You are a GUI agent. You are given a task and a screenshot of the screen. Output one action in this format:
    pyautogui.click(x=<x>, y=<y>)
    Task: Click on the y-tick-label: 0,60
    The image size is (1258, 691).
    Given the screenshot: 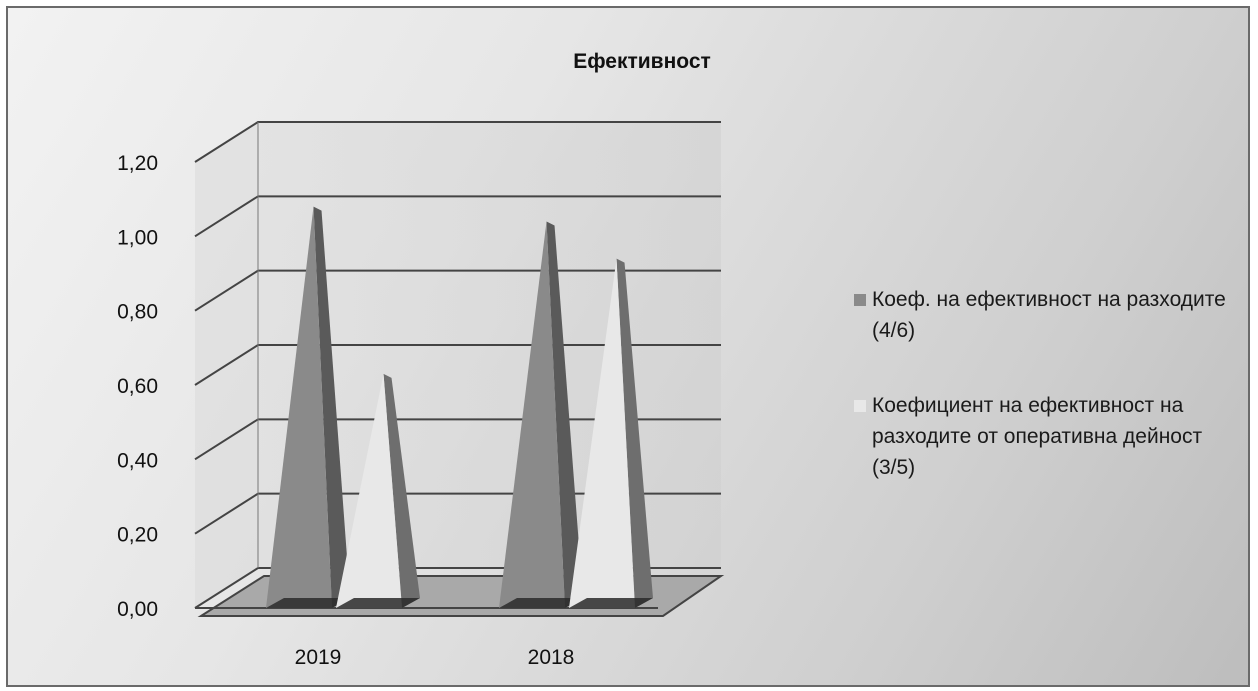 What is the action you would take?
    pyautogui.click(x=137, y=386)
    